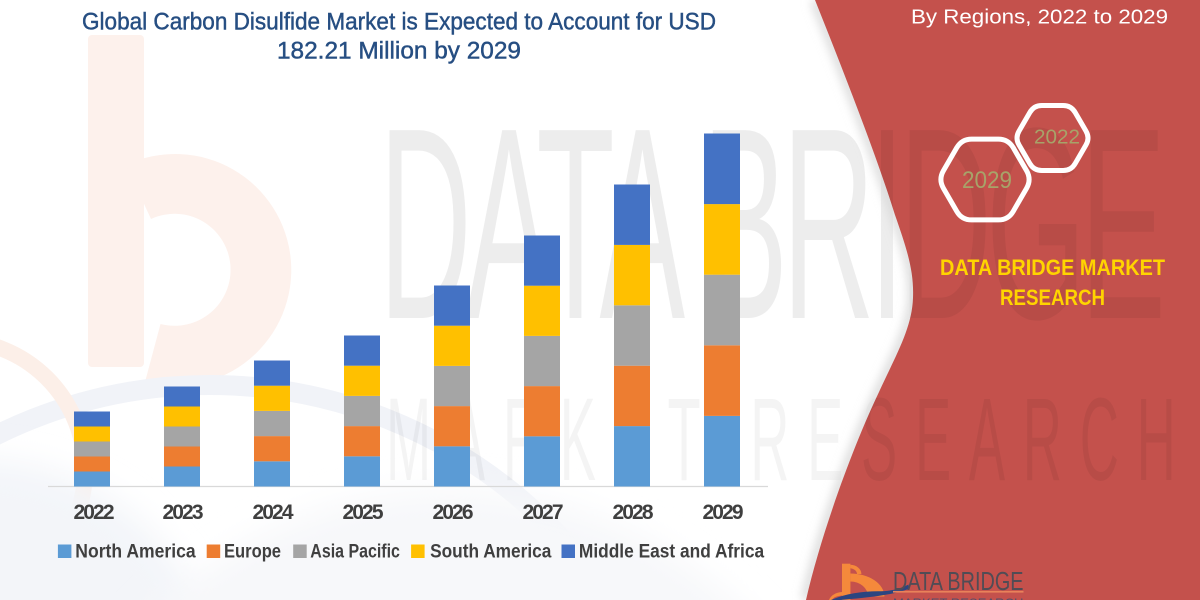  Describe the element at coordinates (183, 512) in the screenshot. I see `svg-text: 2023` at that location.